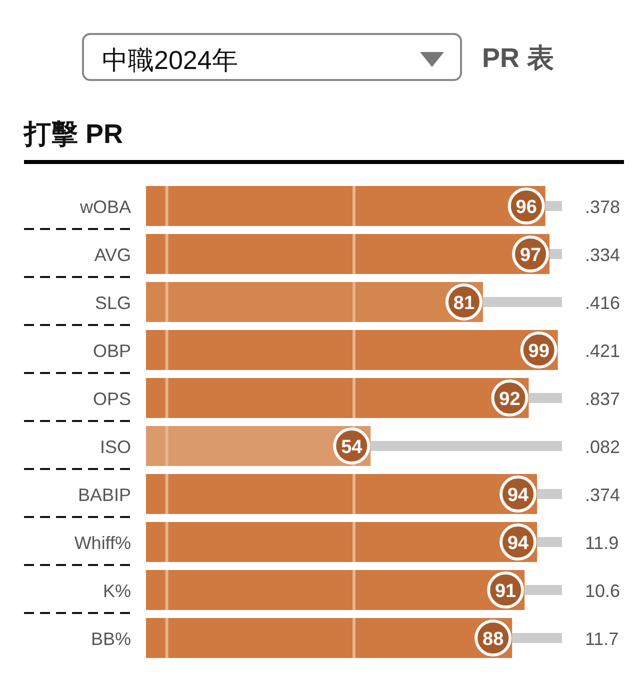  What do you see at coordinates (602, 543) in the screenshot?
I see `text: 11.9` at bounding box center [602, 543].